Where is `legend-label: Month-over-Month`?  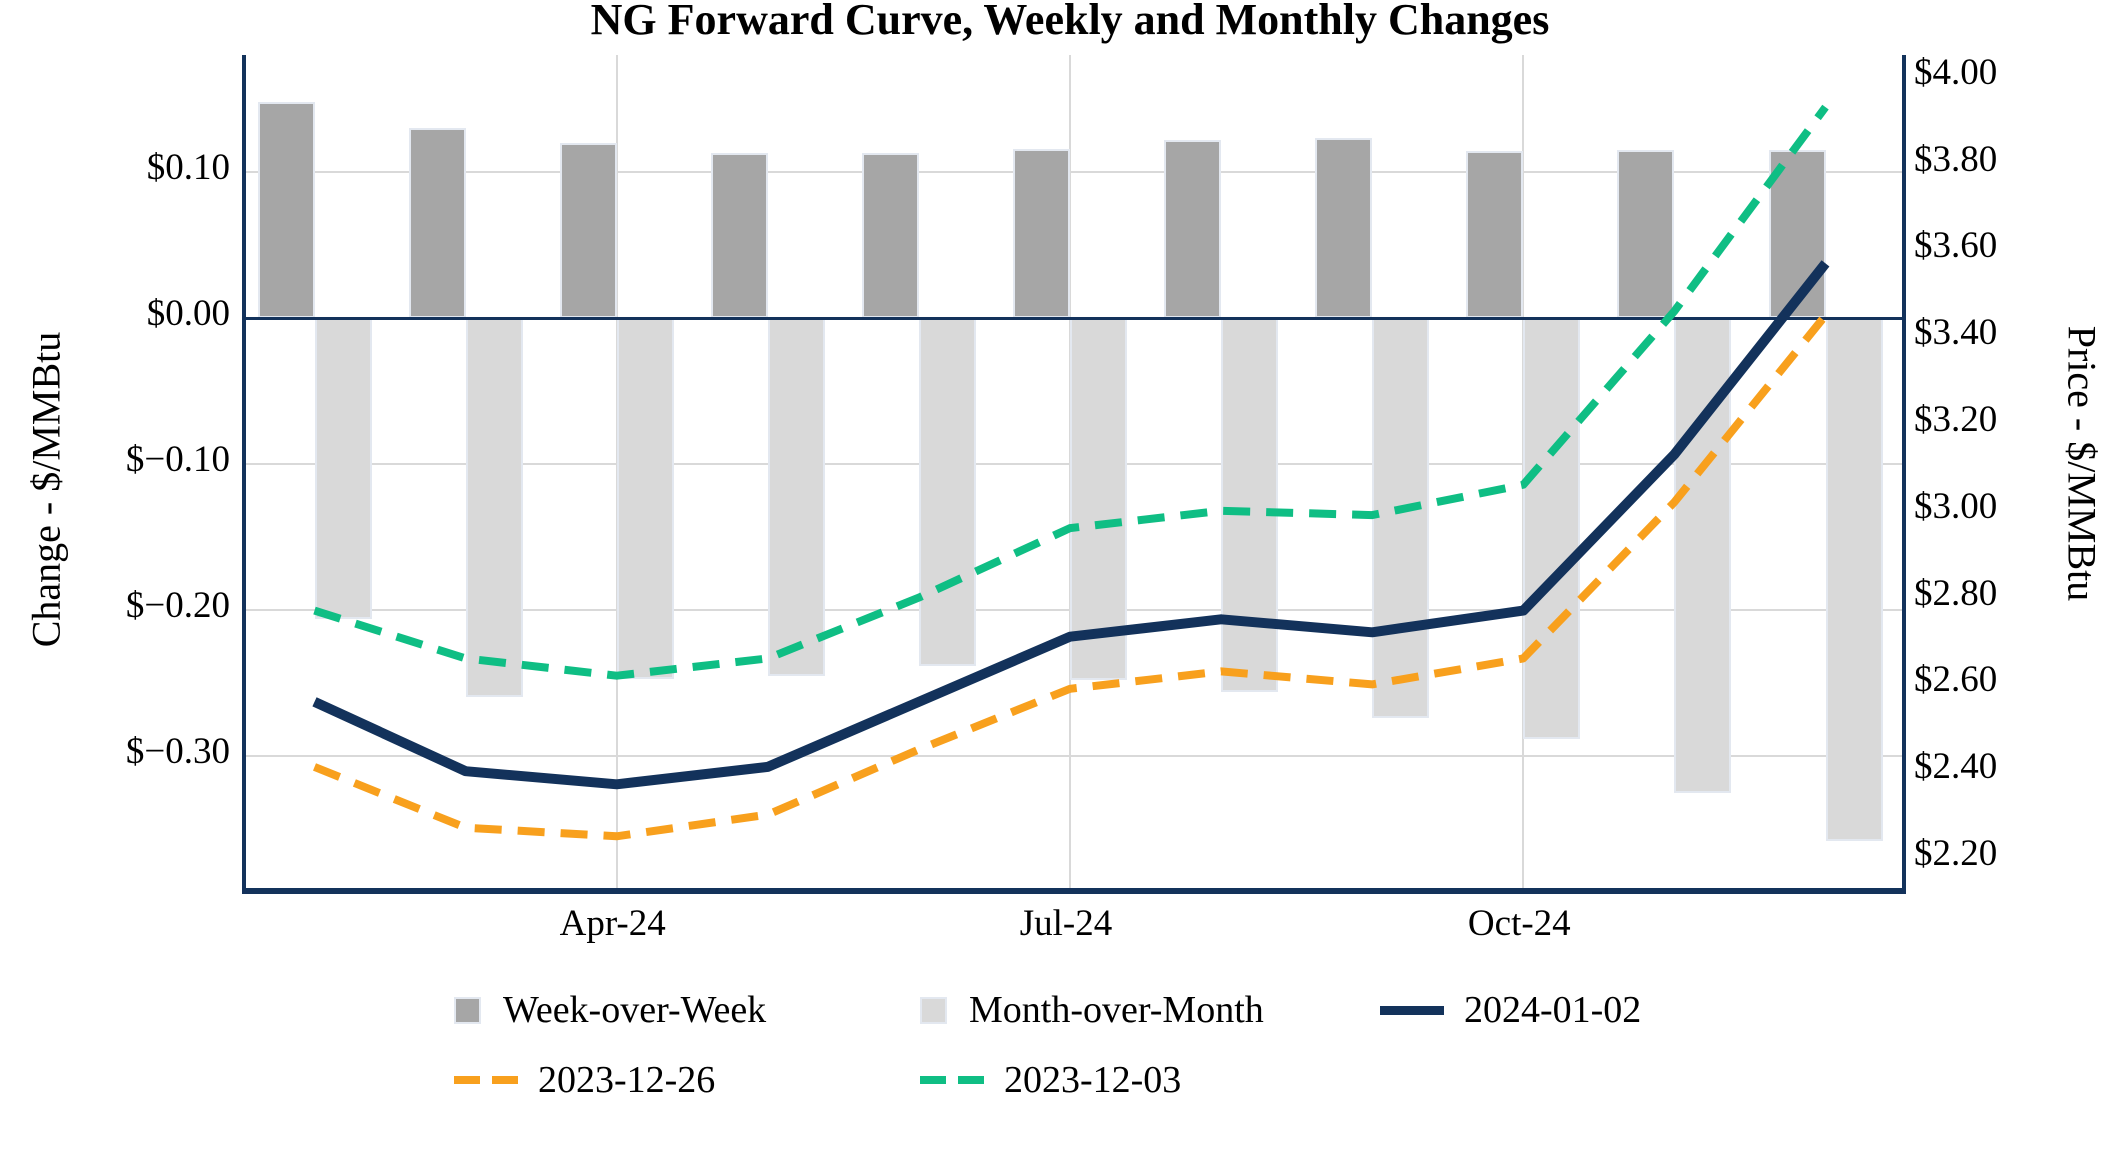
legend-label: Month-over-Month is located at coordinates (1116, 1010).